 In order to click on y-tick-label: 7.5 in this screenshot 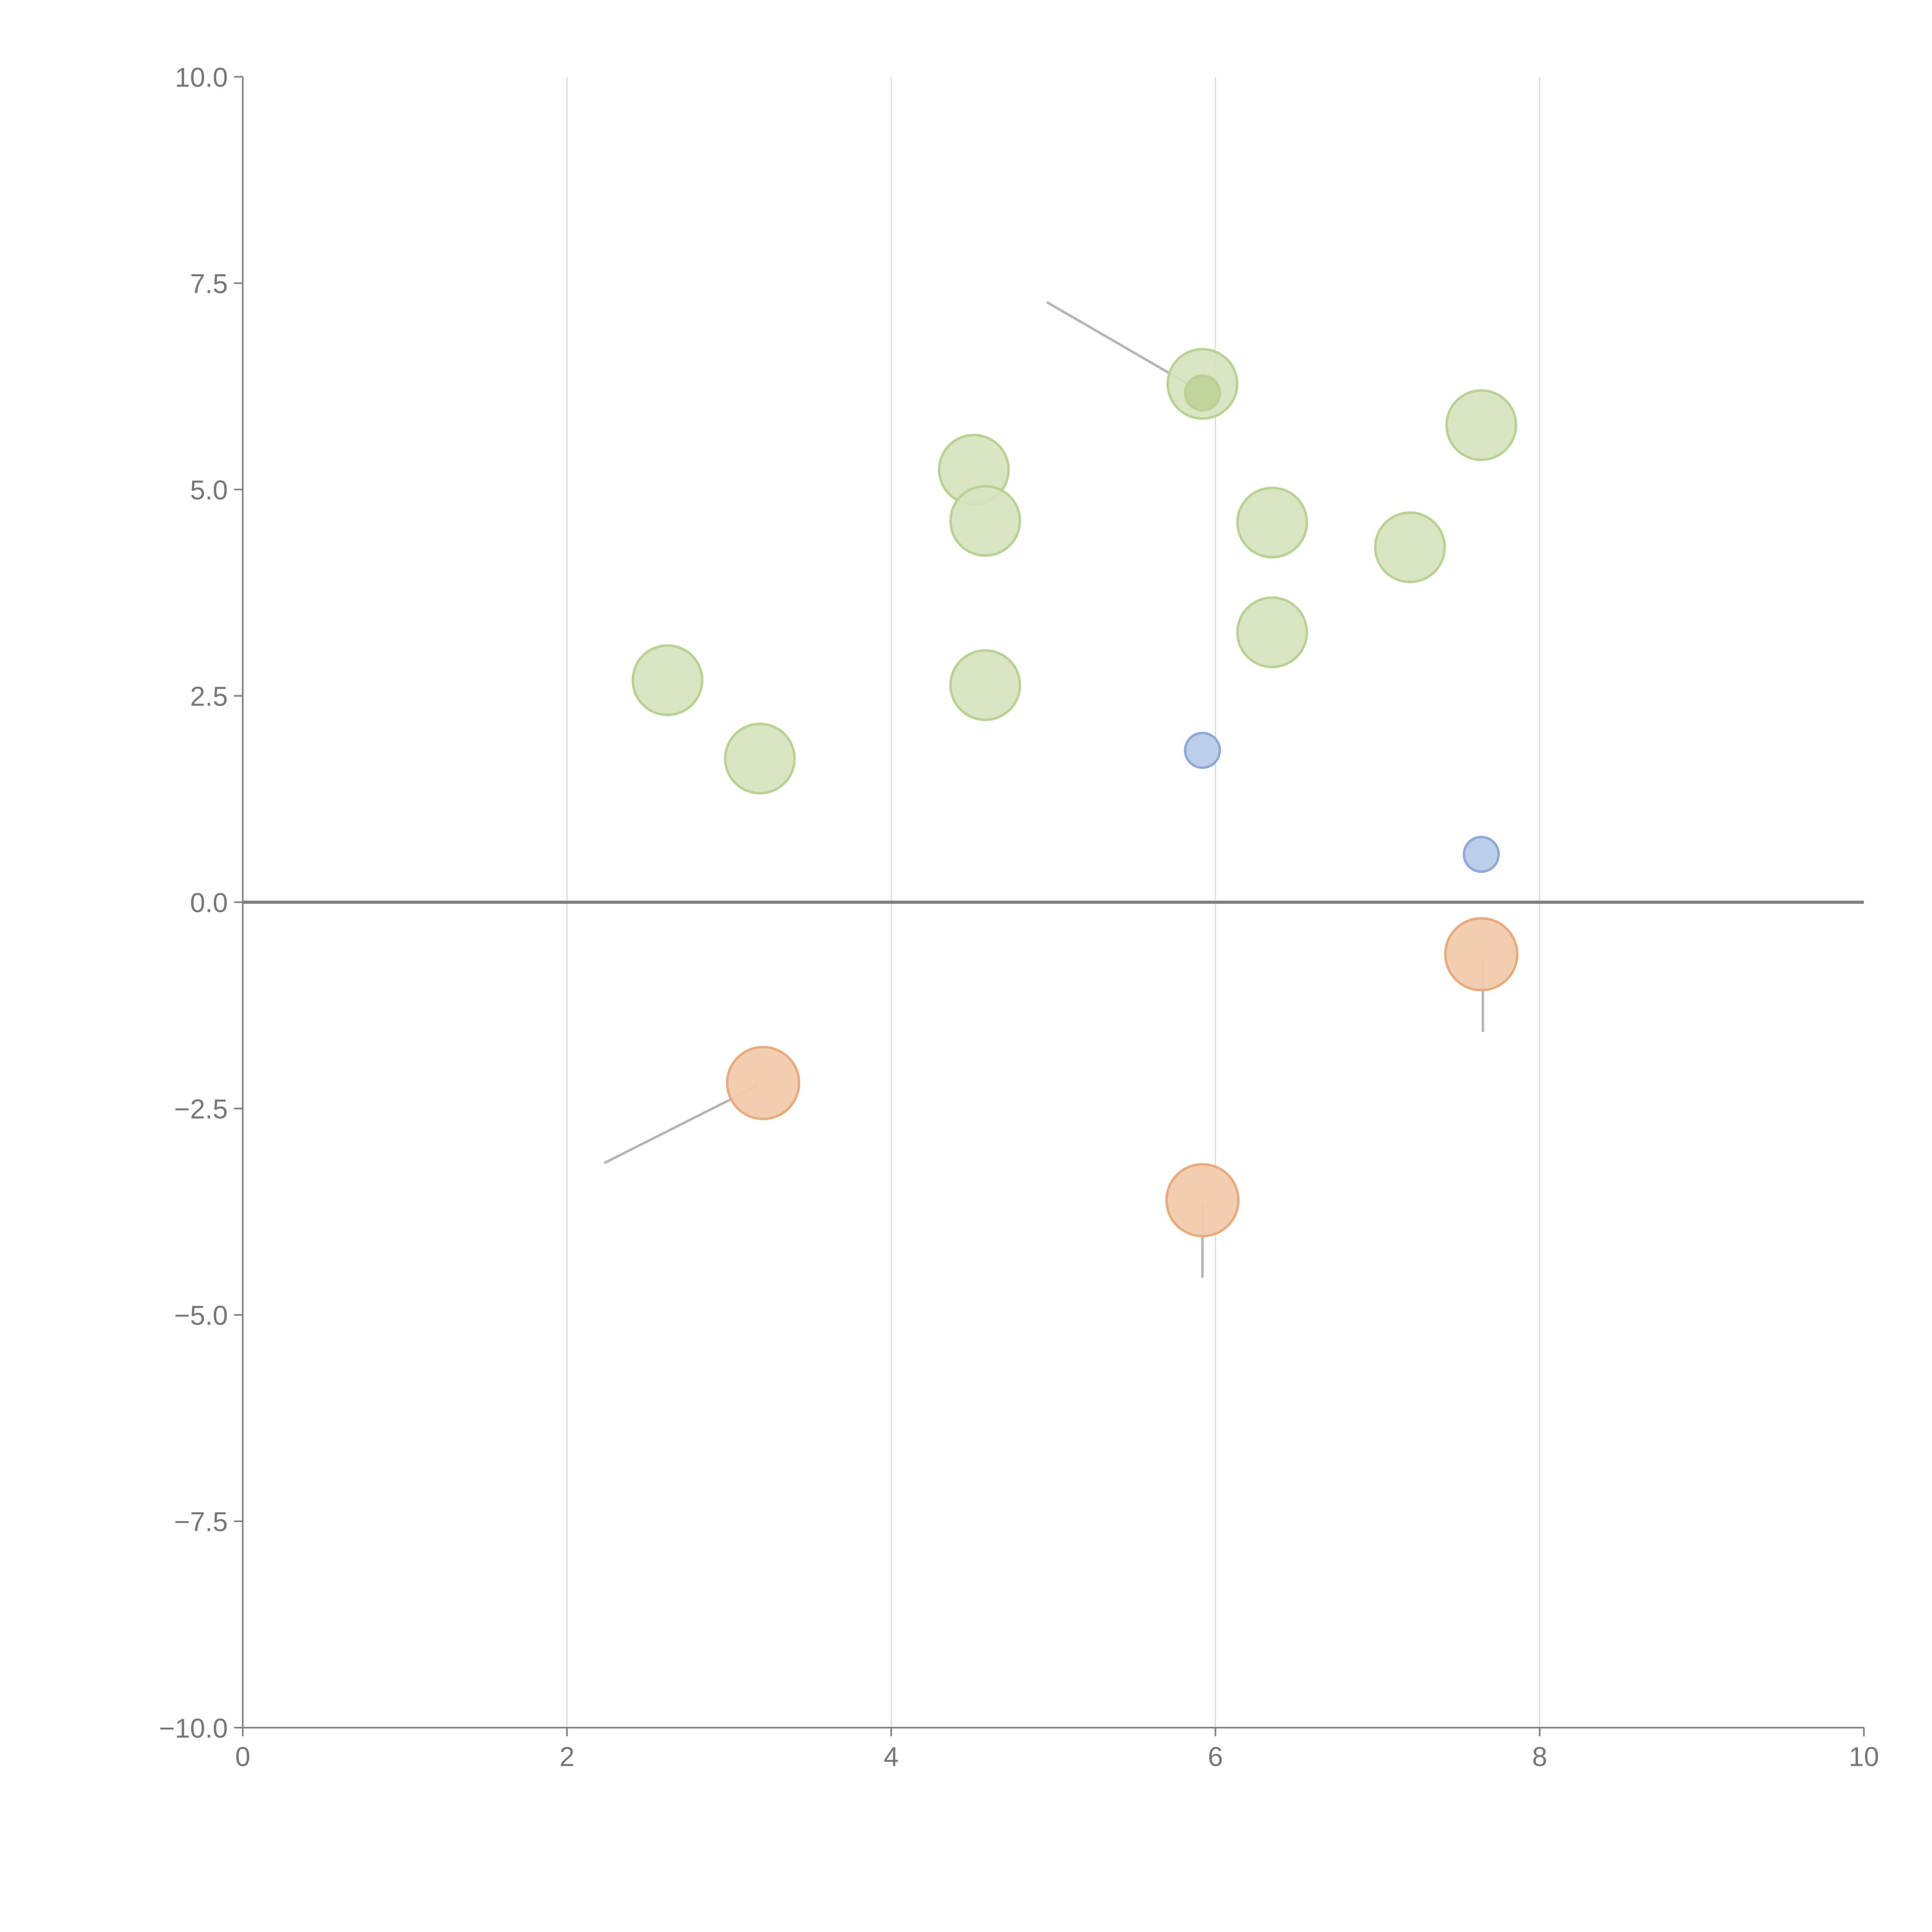, I will do `click(209, 284)`.